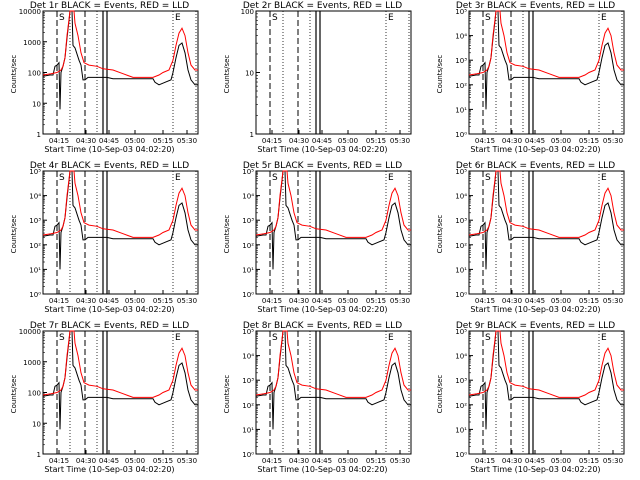  I want to click on panel-title: Det 6r BLACK = Events, RED = LLD, so click(535, 166).